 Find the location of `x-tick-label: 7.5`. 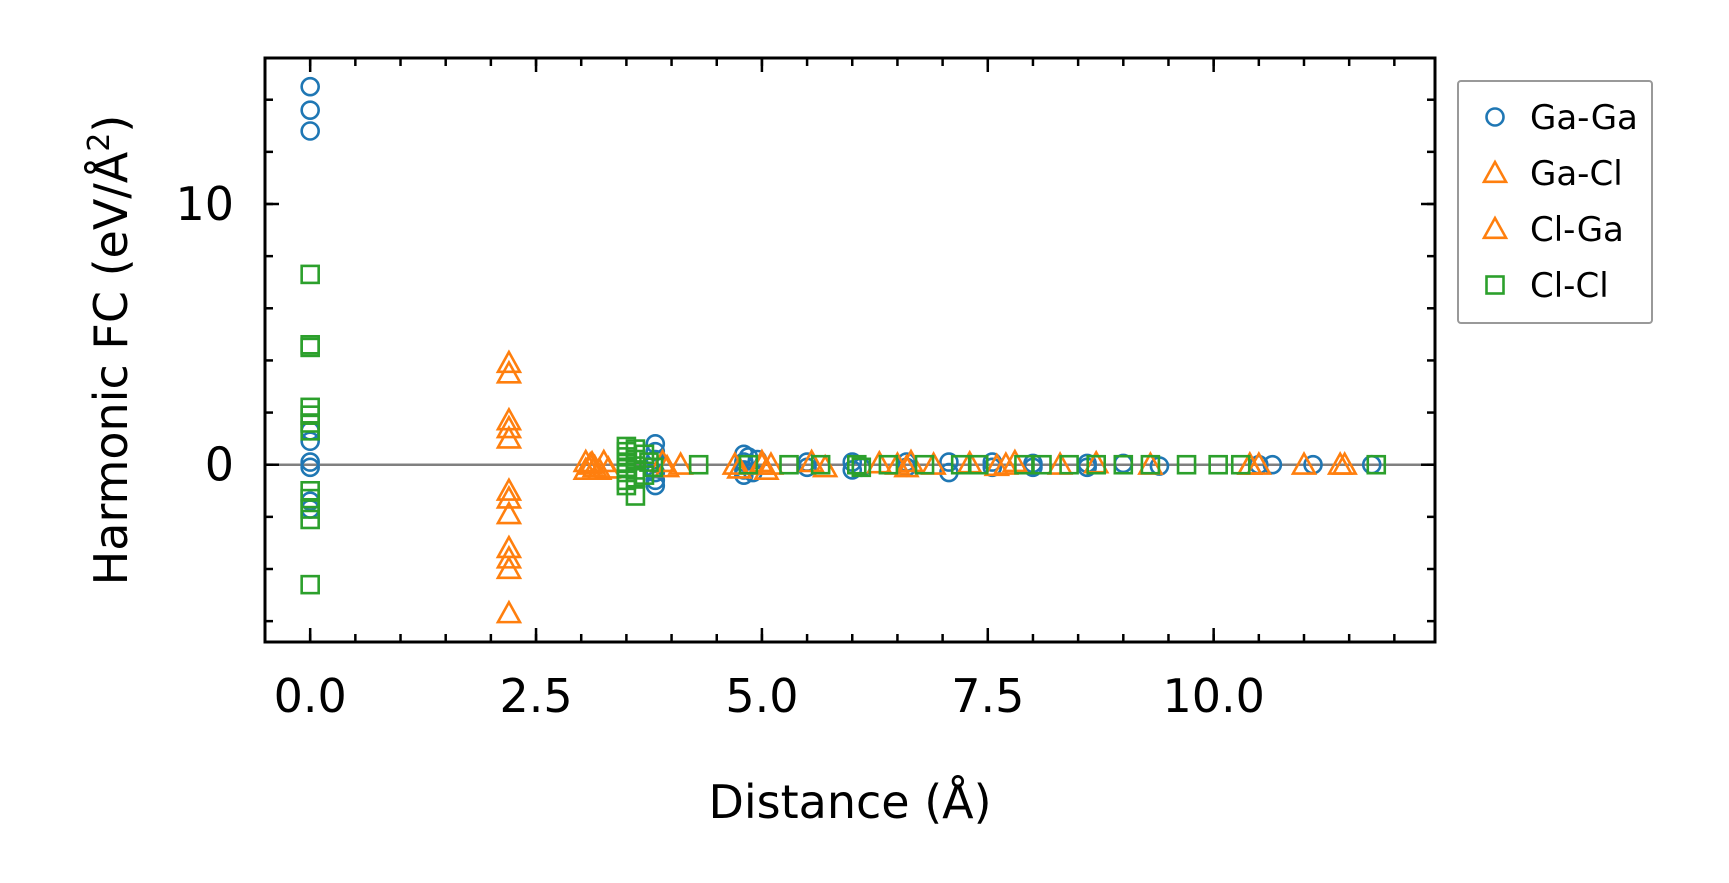

x-tick-label: 7.5 is located at coordinates (987, 696).